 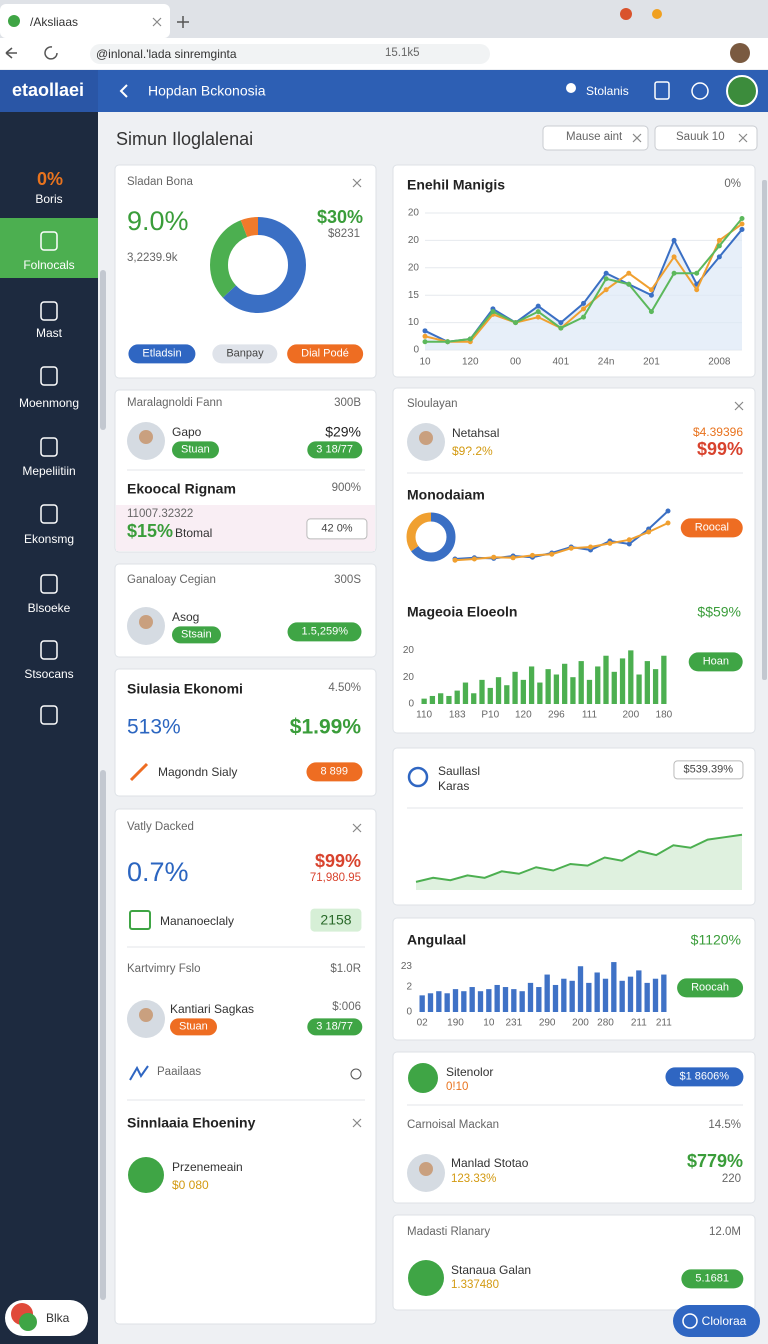 What do you see at coordinates (651, 362) in the screenshot?
I see `x-tick-label: 201` at bounding box center [651, 362].